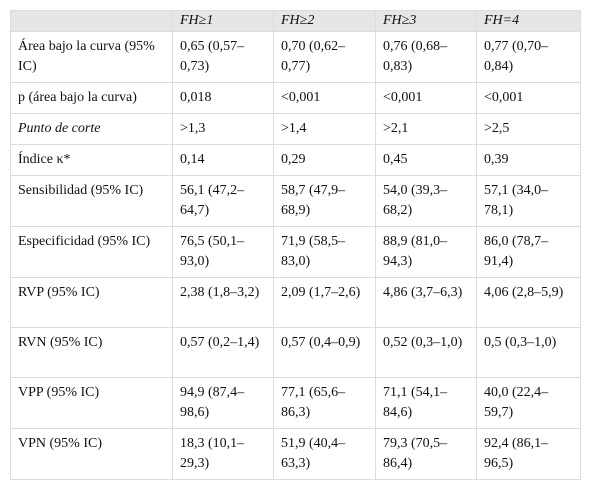 This screenshot has width=590, height=485. Describe the element at coordinates (223, 201) in the screenshot. I see `cell: 56,1 (47,2–64,7)` at that location.